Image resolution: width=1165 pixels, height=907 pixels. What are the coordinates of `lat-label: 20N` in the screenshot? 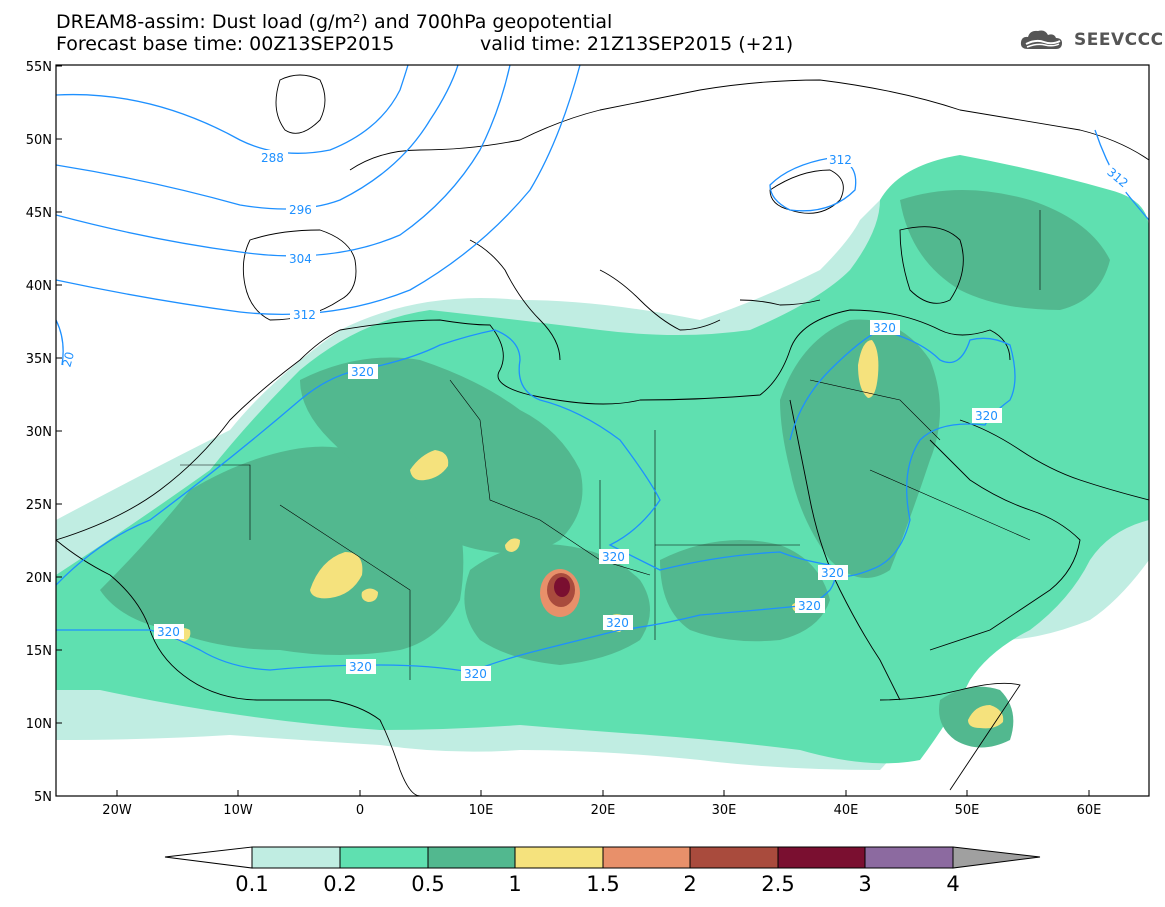 It's located at (39, 578).